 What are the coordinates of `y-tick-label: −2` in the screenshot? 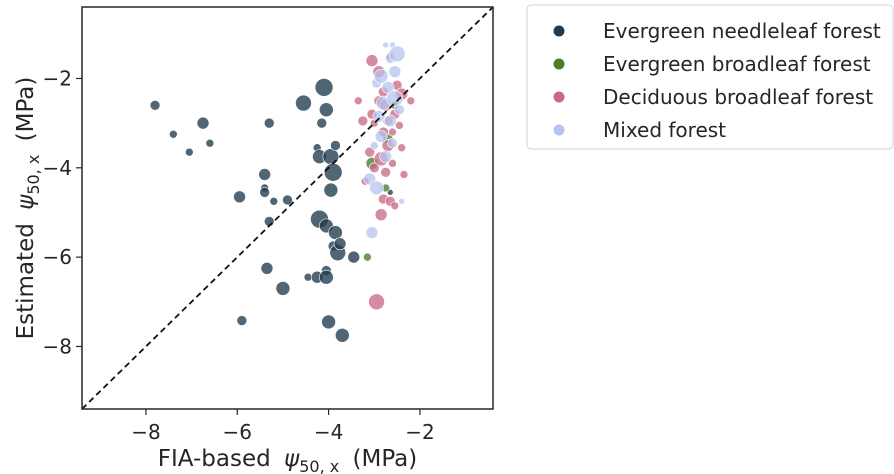 It's located at (57, 78).